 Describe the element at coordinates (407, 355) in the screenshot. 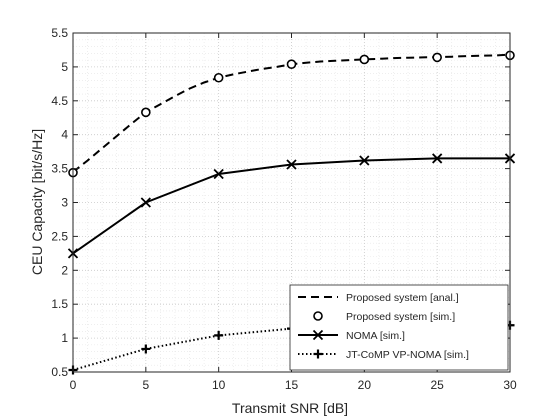

I see `legend-label: JT-CoMP VP-NOMA [sim.]` at that location.